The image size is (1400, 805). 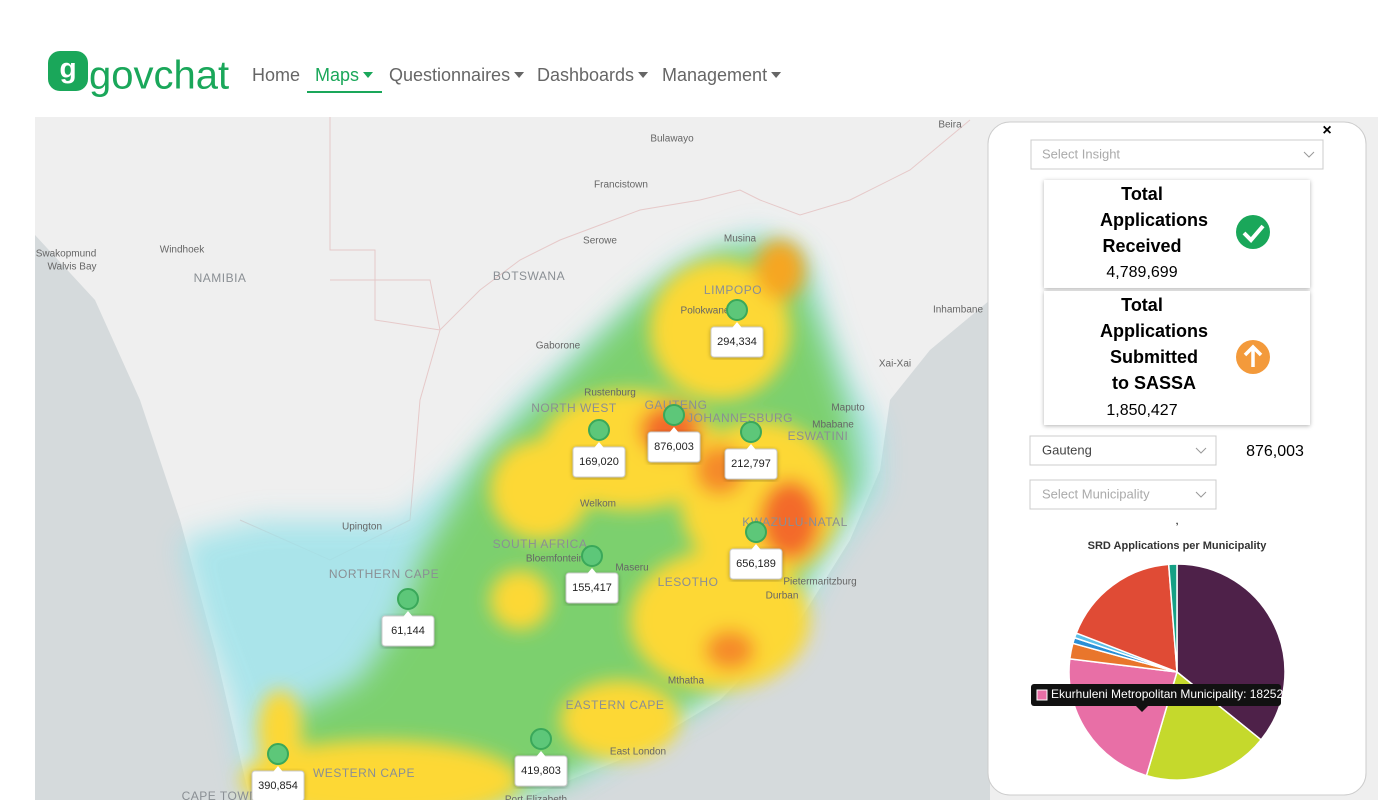 What do you see at coordinates (818, 436) in the screenshot?
I see `map-label: ESWATINI` at bounding box center [818, 436].